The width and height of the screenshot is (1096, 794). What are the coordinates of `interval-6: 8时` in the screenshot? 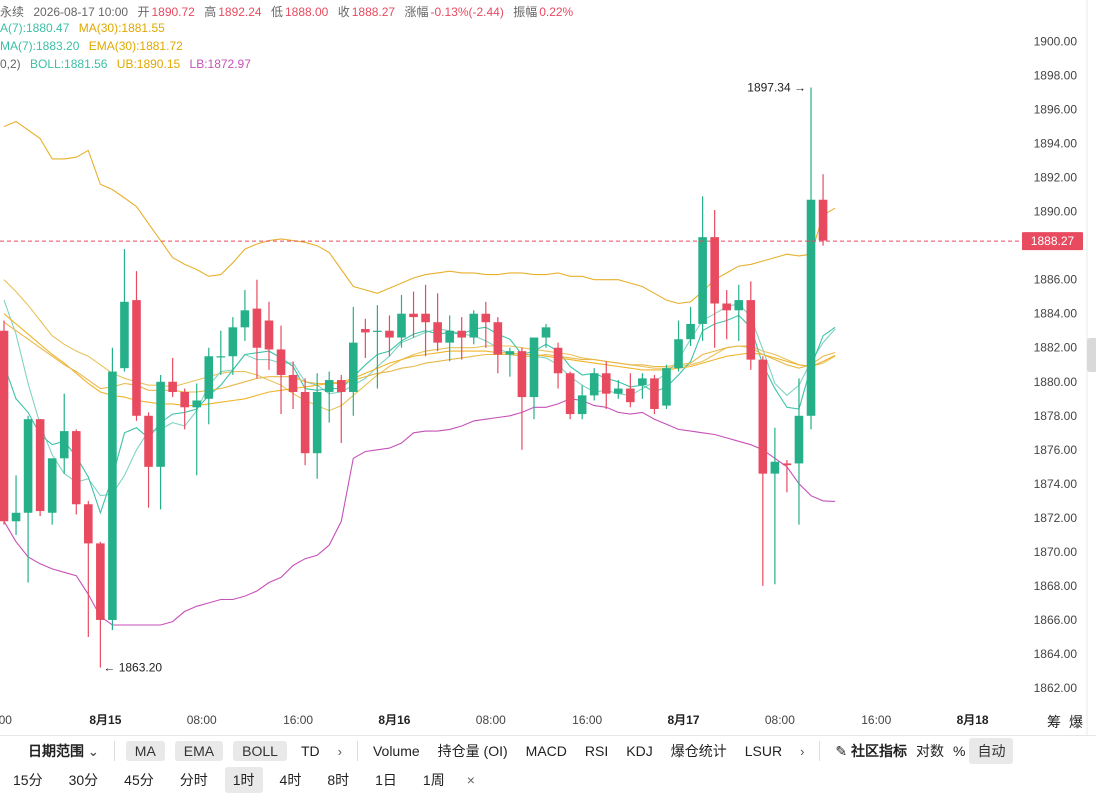 It's located at (338, 779).